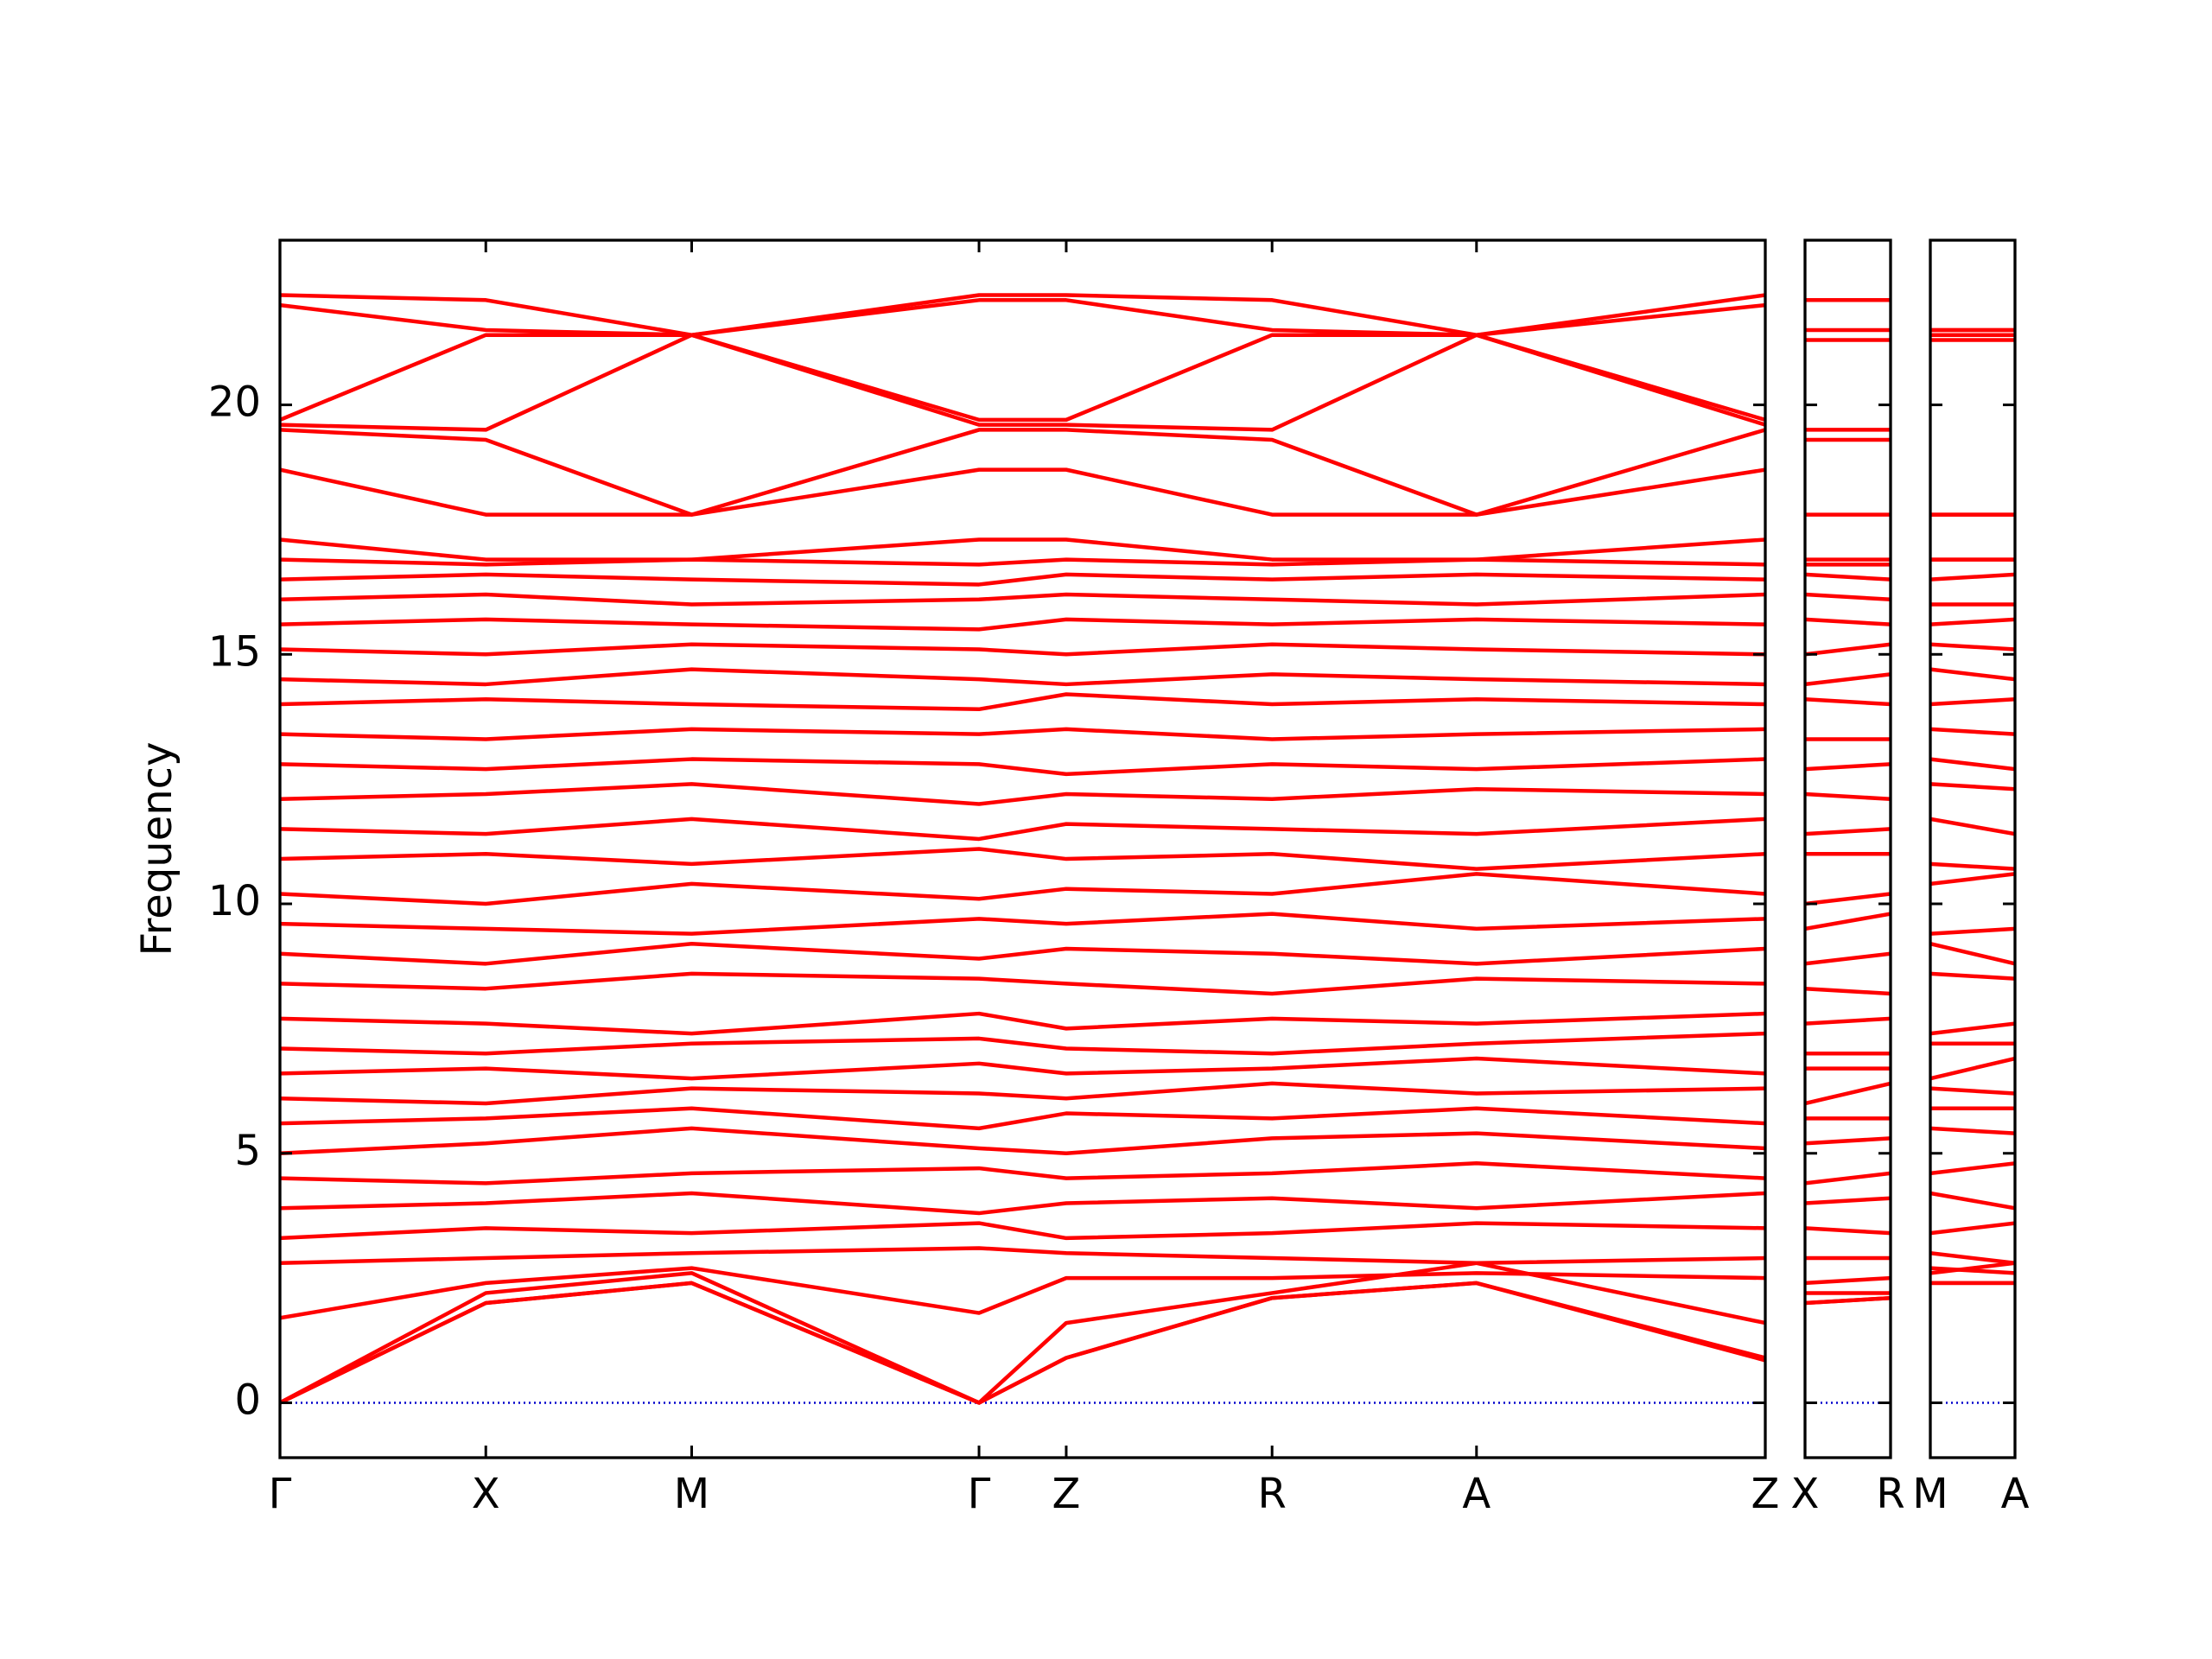  I want to click on y-tick-label: 5, so click(247, 1151).